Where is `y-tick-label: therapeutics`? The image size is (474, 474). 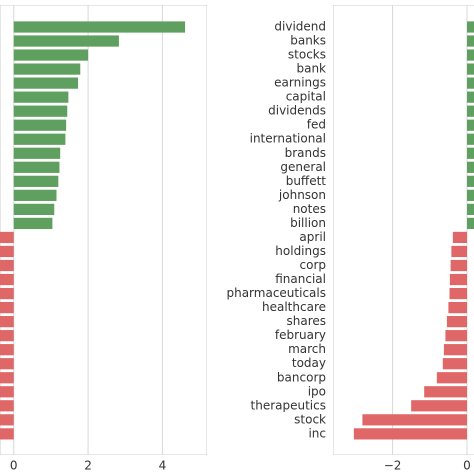 y-tick-label: therapeutics is located at coordinates (288, 405).